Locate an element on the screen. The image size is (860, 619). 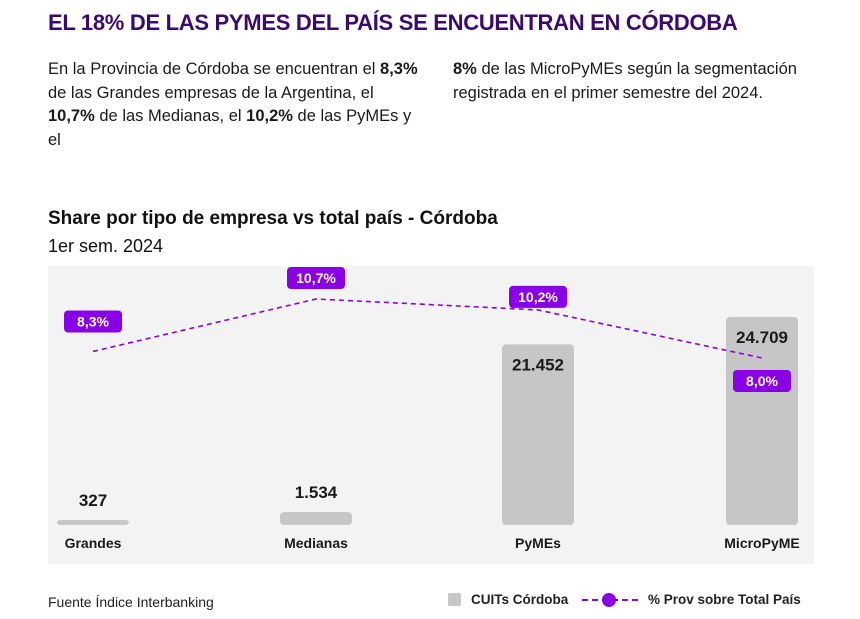
bar-value-label: 1.534 is located at coordinates (316, 492).